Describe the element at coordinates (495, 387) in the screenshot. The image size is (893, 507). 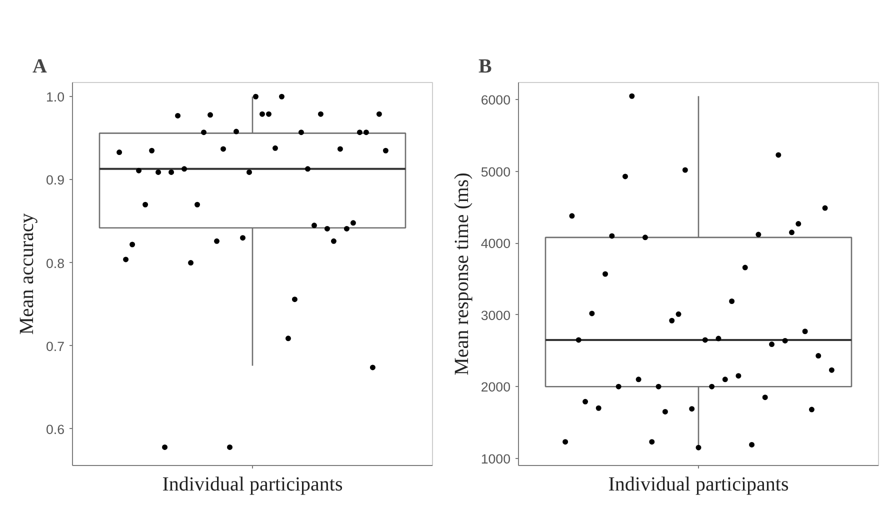
I see `y-tick-label: 2000` at that location.